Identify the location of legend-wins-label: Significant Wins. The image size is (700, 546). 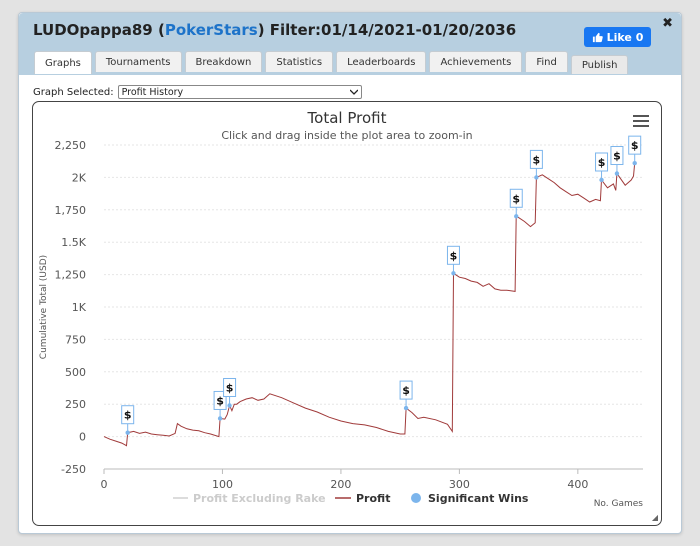
(478, 498).